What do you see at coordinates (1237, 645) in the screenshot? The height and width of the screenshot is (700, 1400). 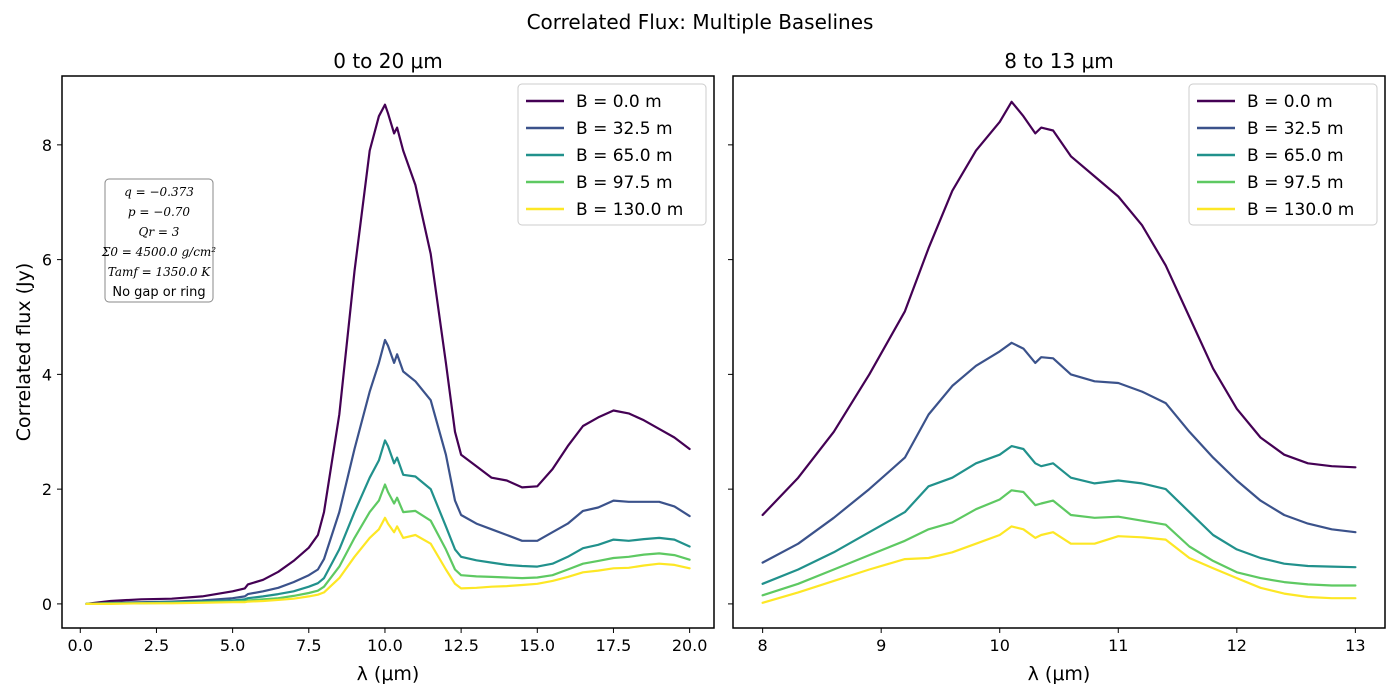 I see `x-tick-label: 12` at bounding box center [1237, 645].